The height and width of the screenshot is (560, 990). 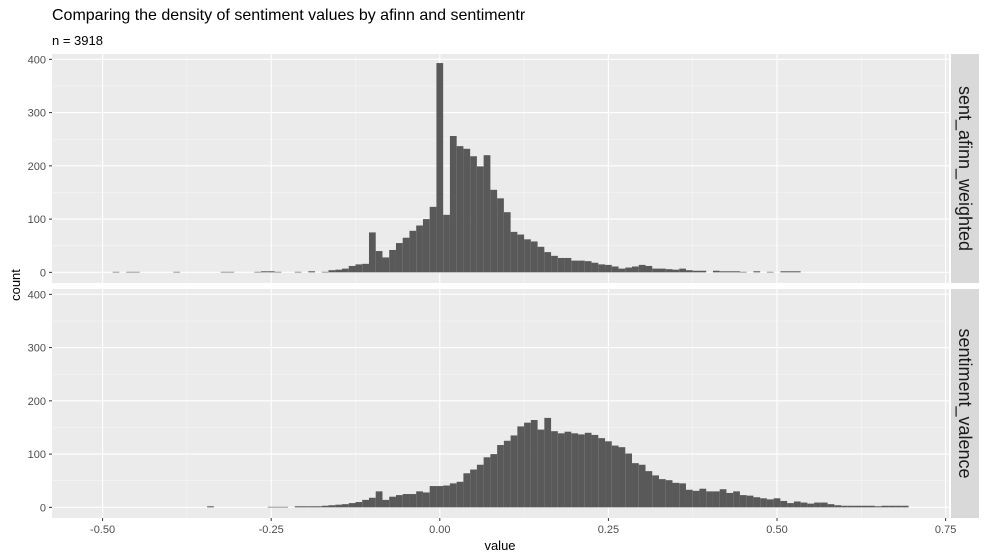 I want to click on facet-strip, so click(x=965, y=168).